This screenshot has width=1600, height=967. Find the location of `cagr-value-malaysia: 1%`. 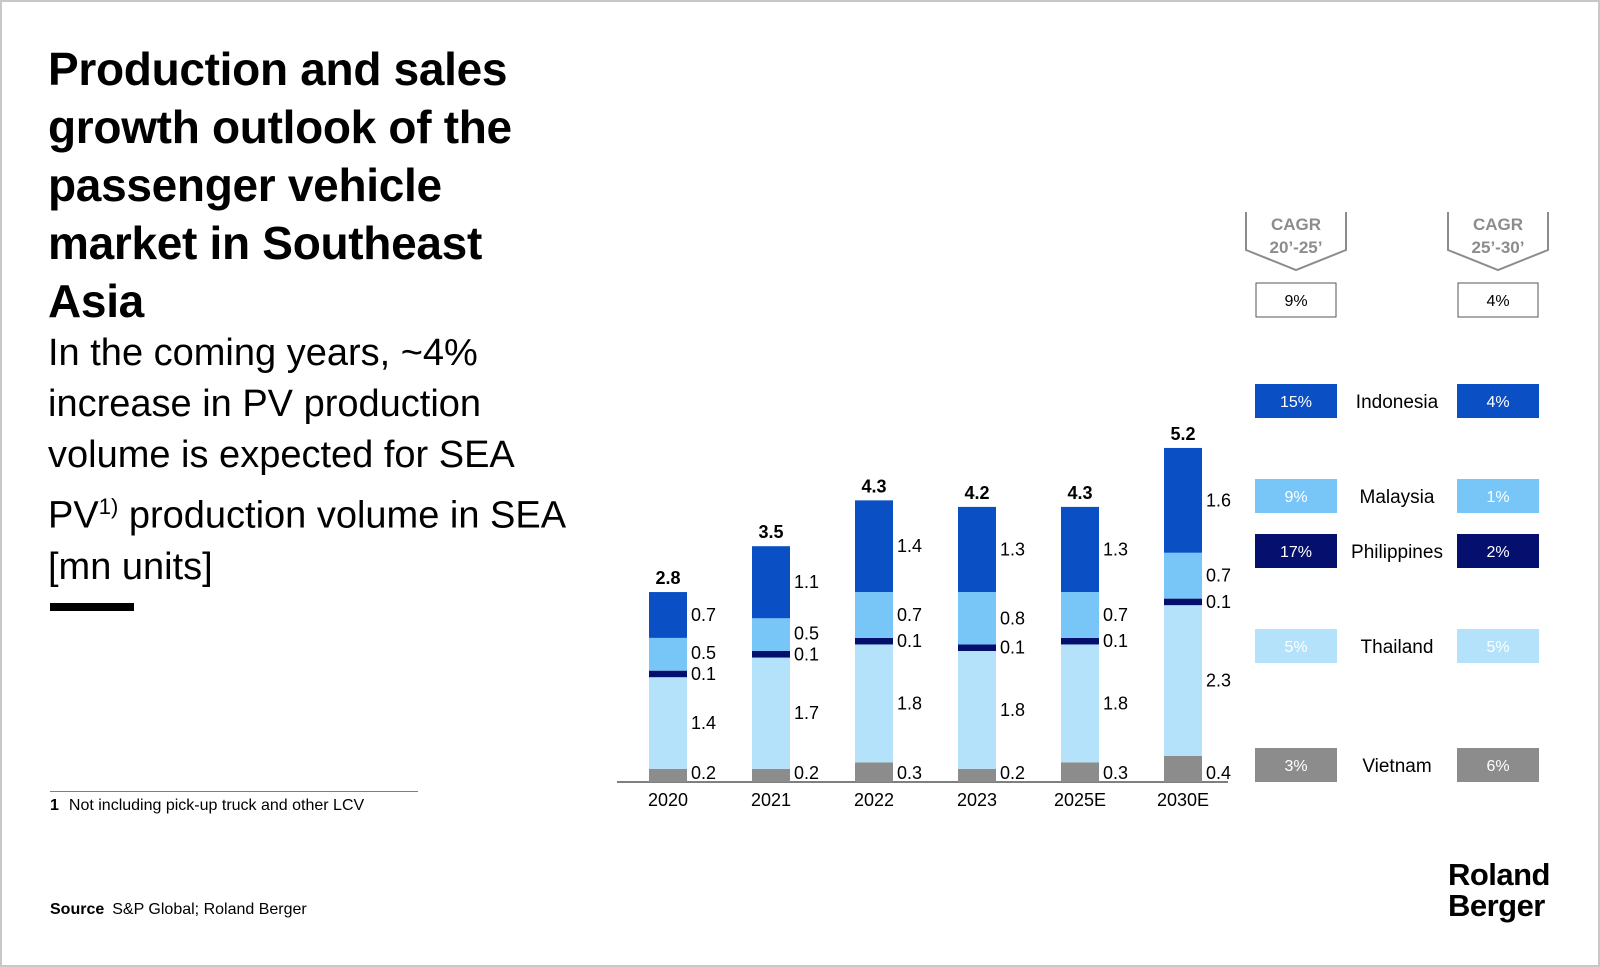

cagr-value-malaysia: 1% is located at coordinates (1497, 497).